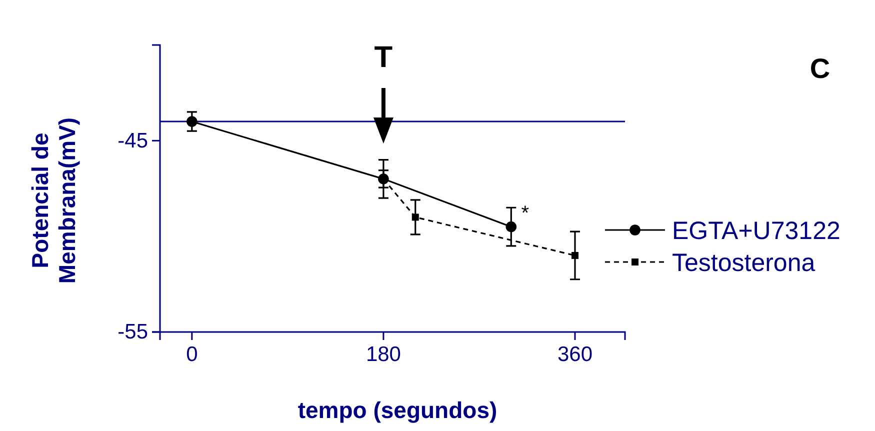 The image size is (875, 431). Describe the element at coordinates (133, 332) in the screenshot. I see `y-tick-label: -55` at that location.